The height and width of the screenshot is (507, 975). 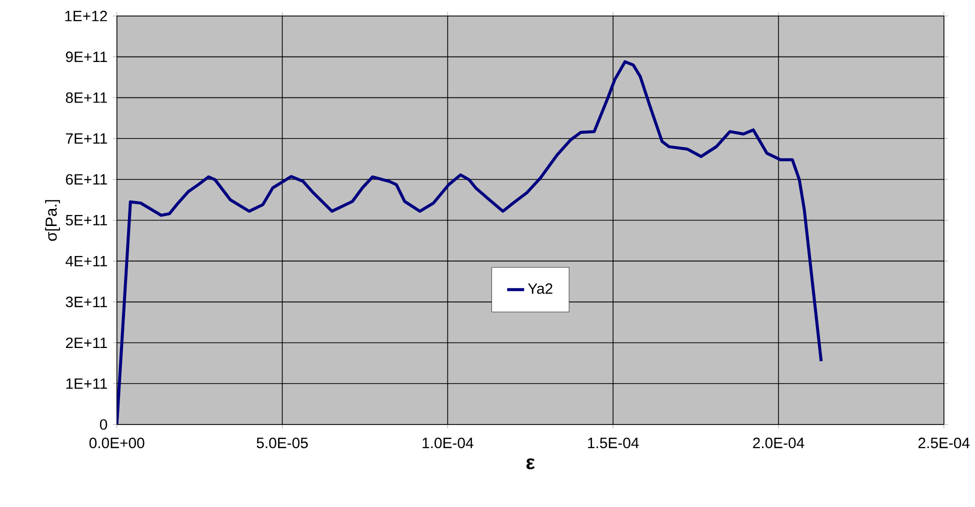 I want to click on y-tick-label: 9E+11, so click(x=86, y=56).